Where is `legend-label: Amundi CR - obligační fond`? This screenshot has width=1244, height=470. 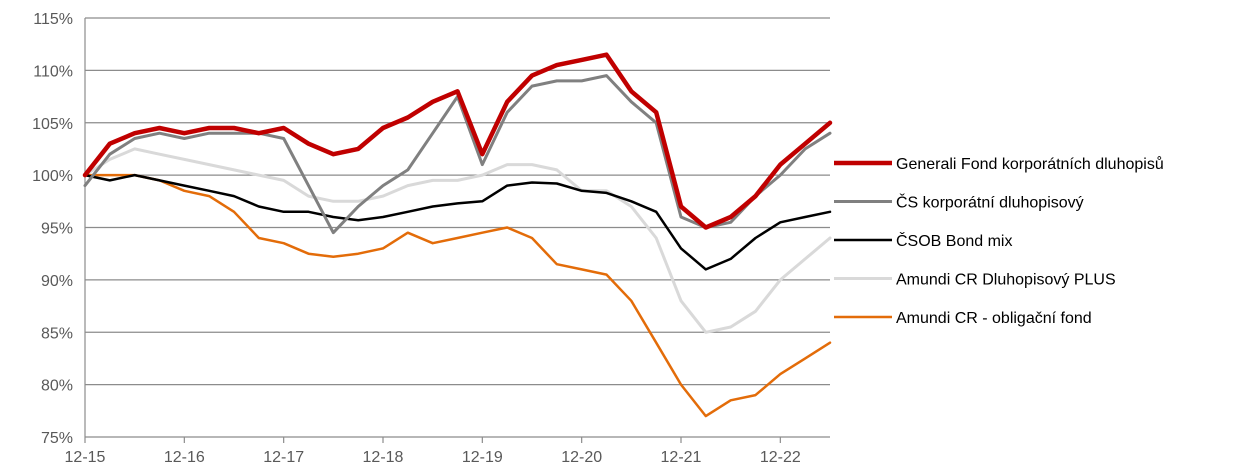 legend-label: Amundi CR - obligační fond is located at coordinates (994, 318).